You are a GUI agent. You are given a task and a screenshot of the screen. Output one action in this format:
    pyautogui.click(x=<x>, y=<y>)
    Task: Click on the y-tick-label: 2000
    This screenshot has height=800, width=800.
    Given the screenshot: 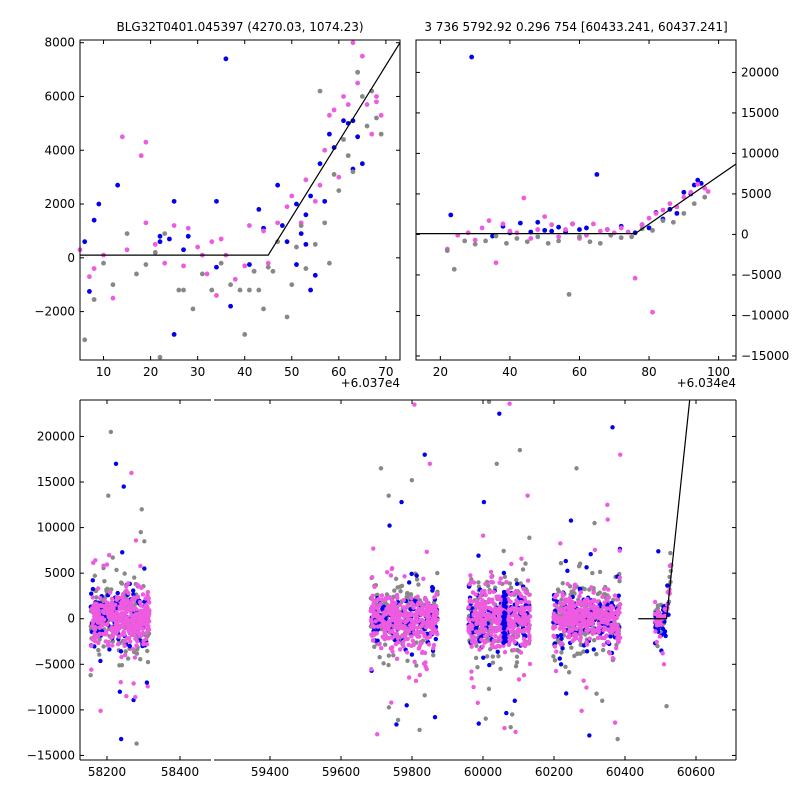 What is the action you would take?
    pyautogui.click(x=59, y=204)
    